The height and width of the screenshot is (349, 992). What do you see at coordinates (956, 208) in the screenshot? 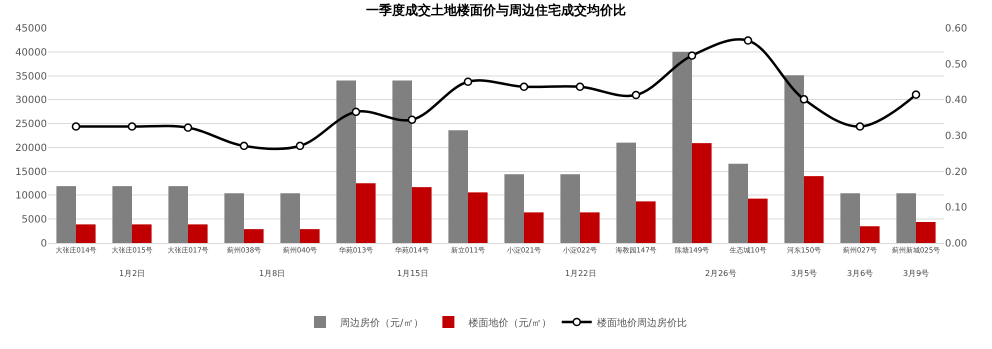
I see `y2-tick-label: 0.10` at bounding box center [956, 208].